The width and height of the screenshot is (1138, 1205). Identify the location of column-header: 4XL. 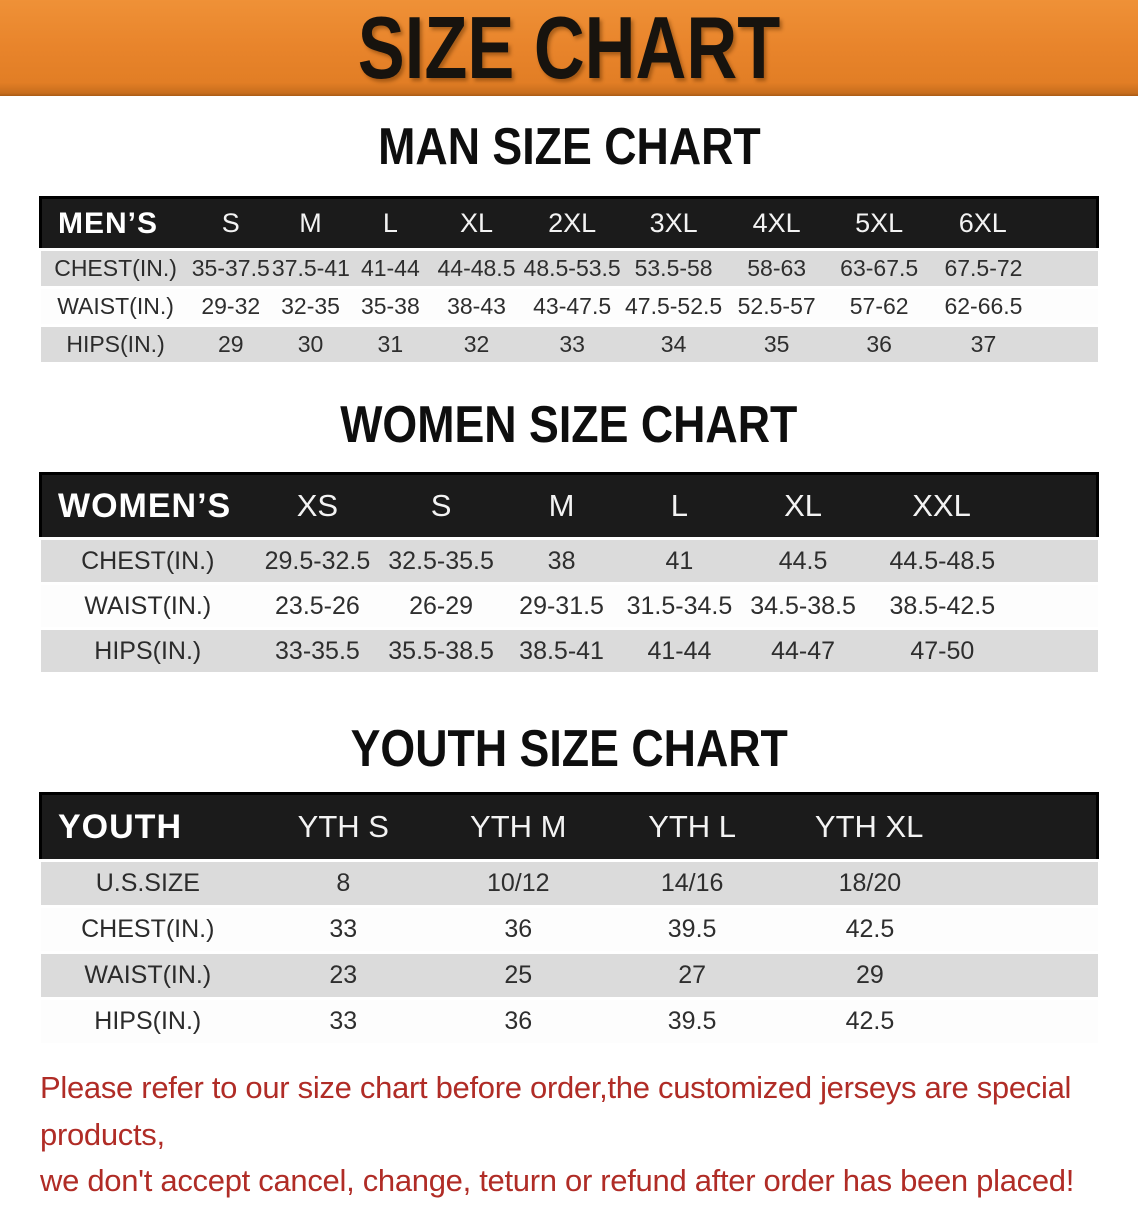
(776, 223).